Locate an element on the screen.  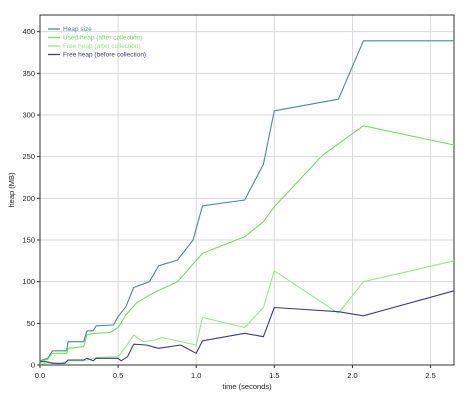
x-tick-label: 0.5 is located at coordinates (118, 375).